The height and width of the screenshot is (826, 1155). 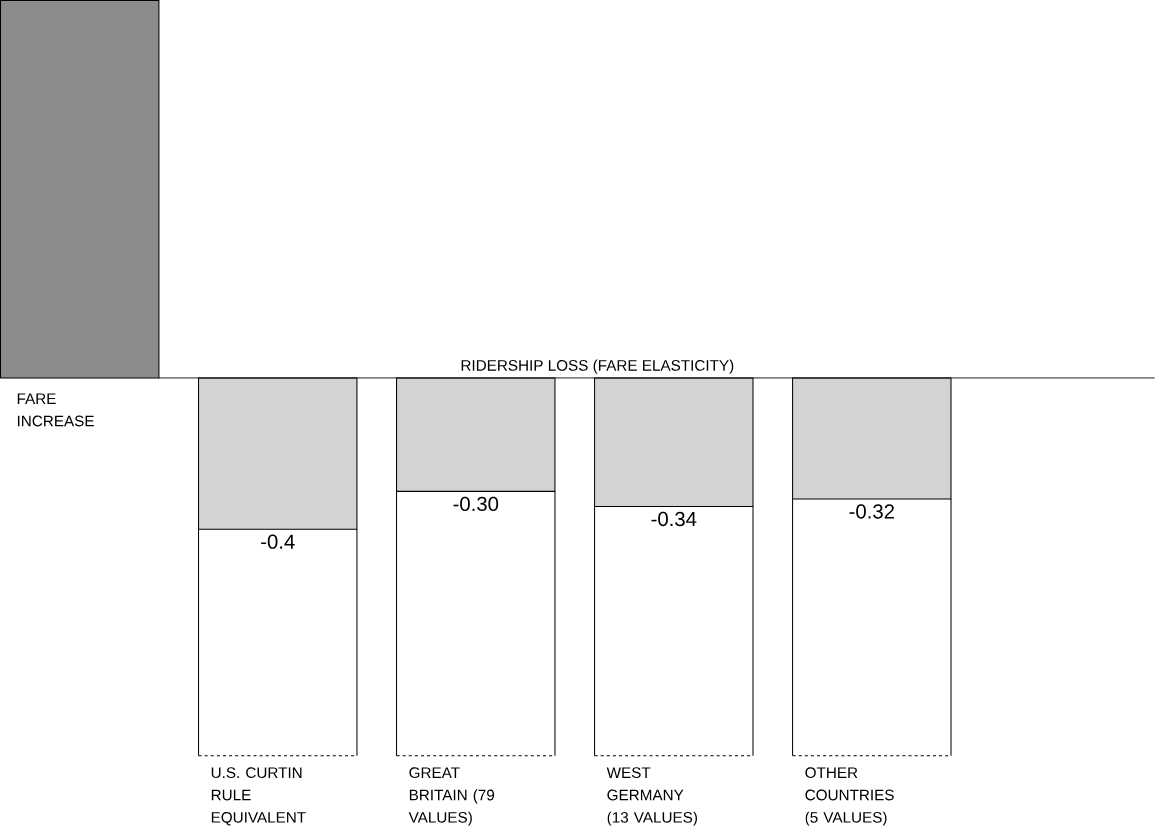 What do you see at coordinates (258, 796) in the screenshot?
I see `x-tick-label: U.S. CURTIN RULE EQUIVALENT` at bounding box center [258, 796].